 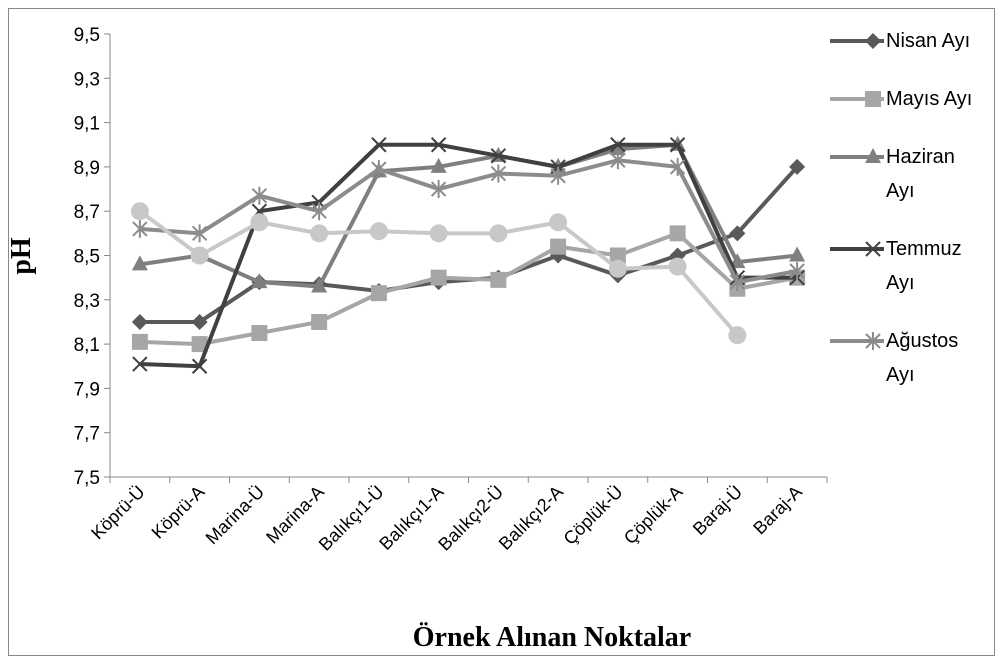 I want to click on legend-label: Temmuz Ayı, so click(x=924, y=266).